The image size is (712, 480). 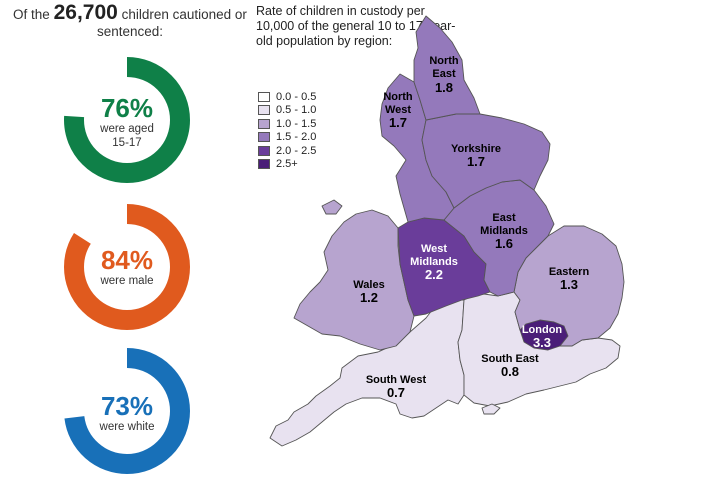 I want to click on label-london-name: London, so click(x=542, y=330).